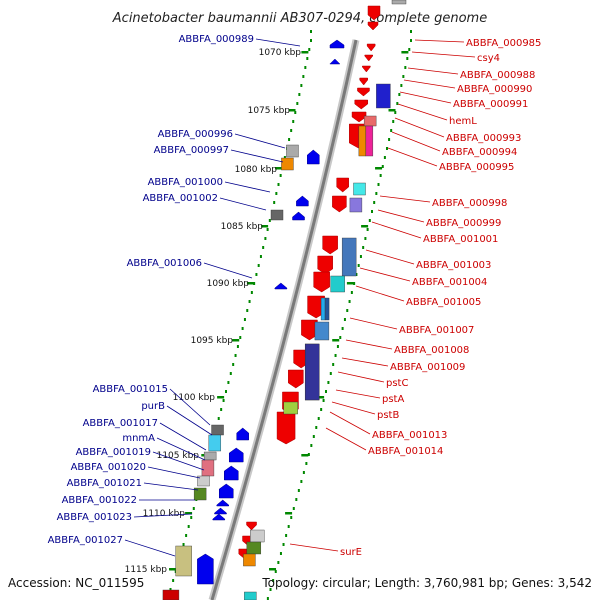 Image resolution: width=600 pixels, height=600 pixels. What do you see at coordinates (393, 399) in the screenshot?
I see `gene-label: pstA` at bounding box center [393, 399].